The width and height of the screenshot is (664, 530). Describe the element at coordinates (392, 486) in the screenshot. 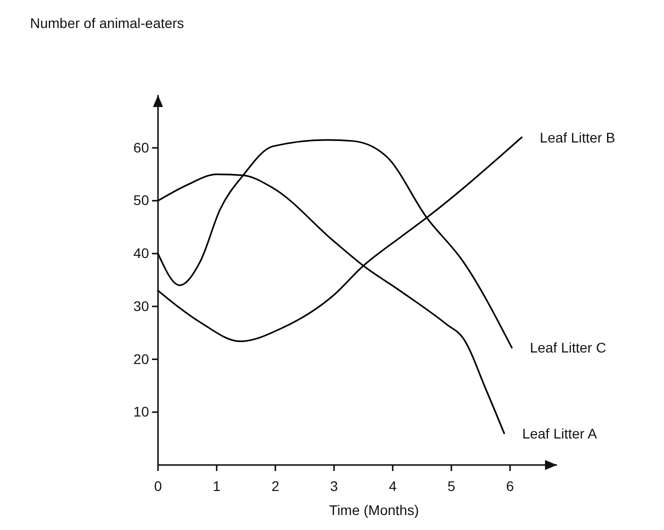

I see `x-tick-label: 4` at that location.